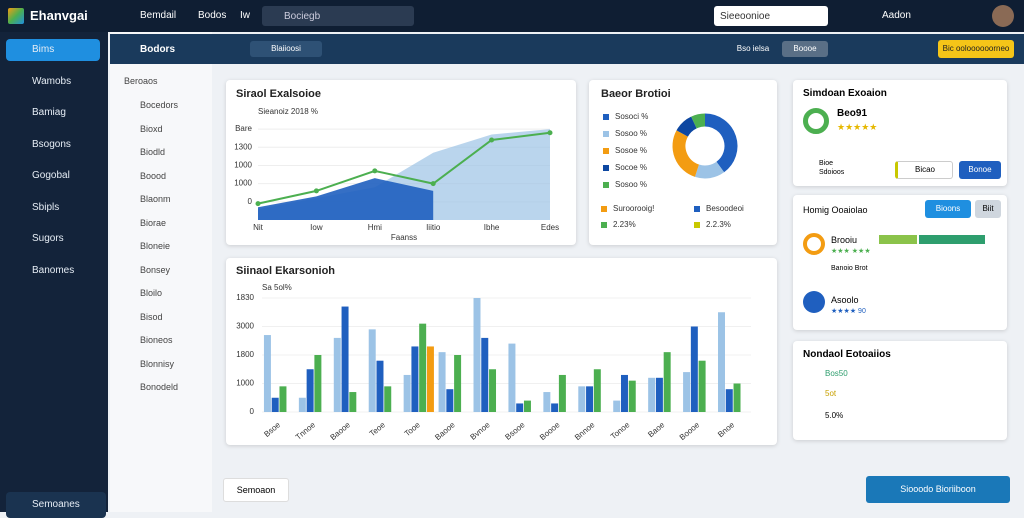 Image resolution: width=1024 pixels, height=518 pixels. I want to click on sub-item: Bocedors, so click(159, 105).